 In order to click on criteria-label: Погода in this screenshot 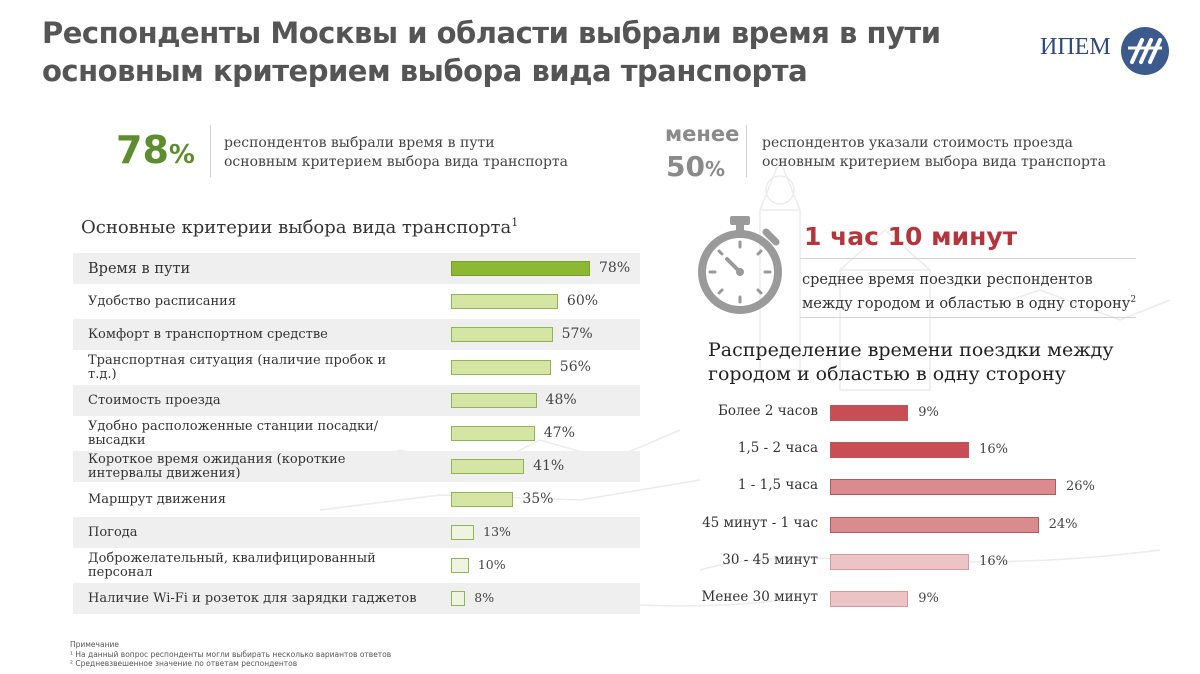, I will do `click(113, 532)`.